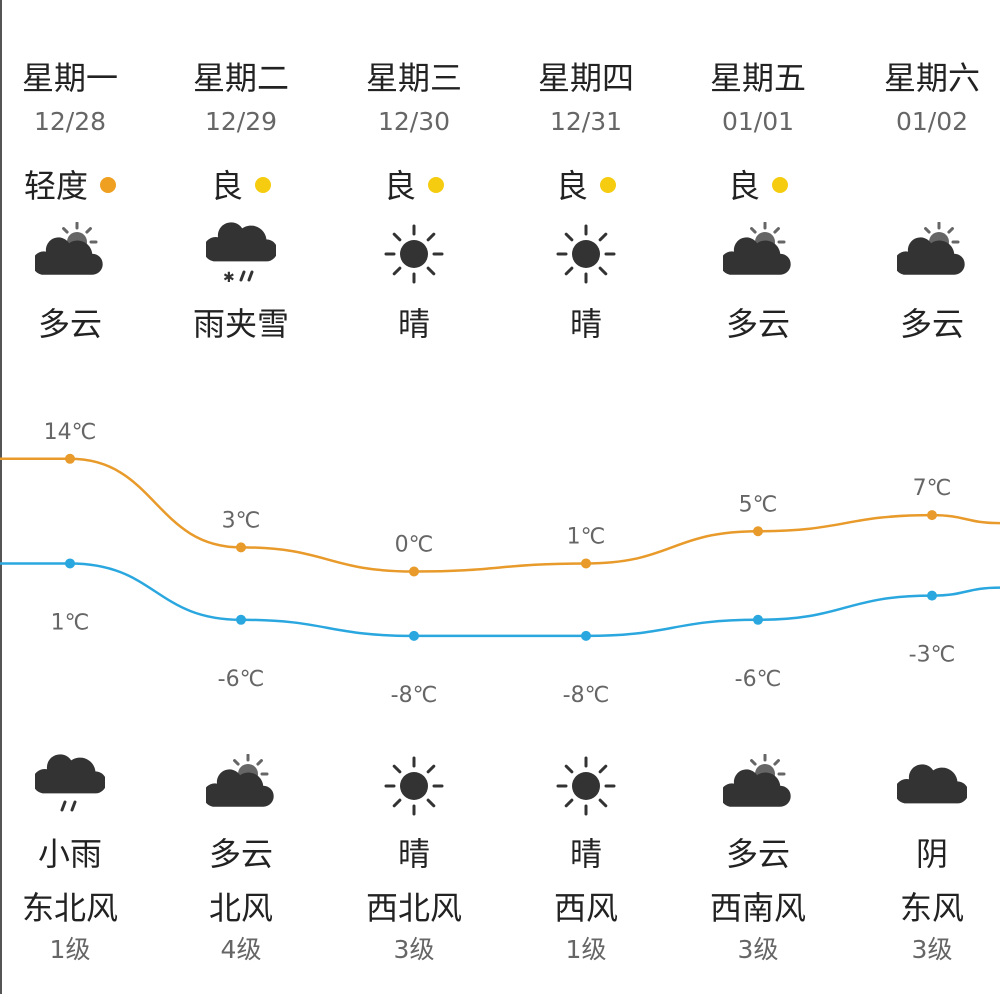 This screenshot has height=994, width=1000. What do you see at coordinates (758, 504) in the screenshot?
I see `high-temp-label: 5℃` at bounding box center [758, 504].